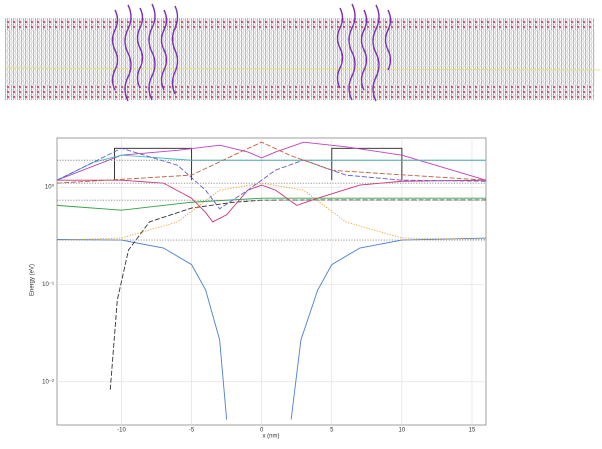 Image resolution: width=602 pixels, height=449 pixels. Describe the element at coordinates (50, 187) in the screenshot. I see `y-tick-label: 10⁰` at that location.